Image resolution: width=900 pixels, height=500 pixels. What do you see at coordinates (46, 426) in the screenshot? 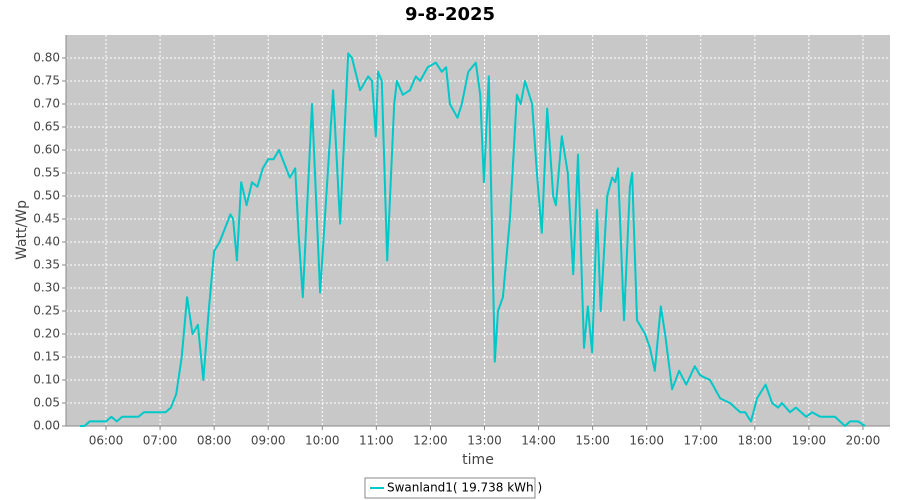
I see `y-tick-label: 0.00` at bounding box center [46, 426].